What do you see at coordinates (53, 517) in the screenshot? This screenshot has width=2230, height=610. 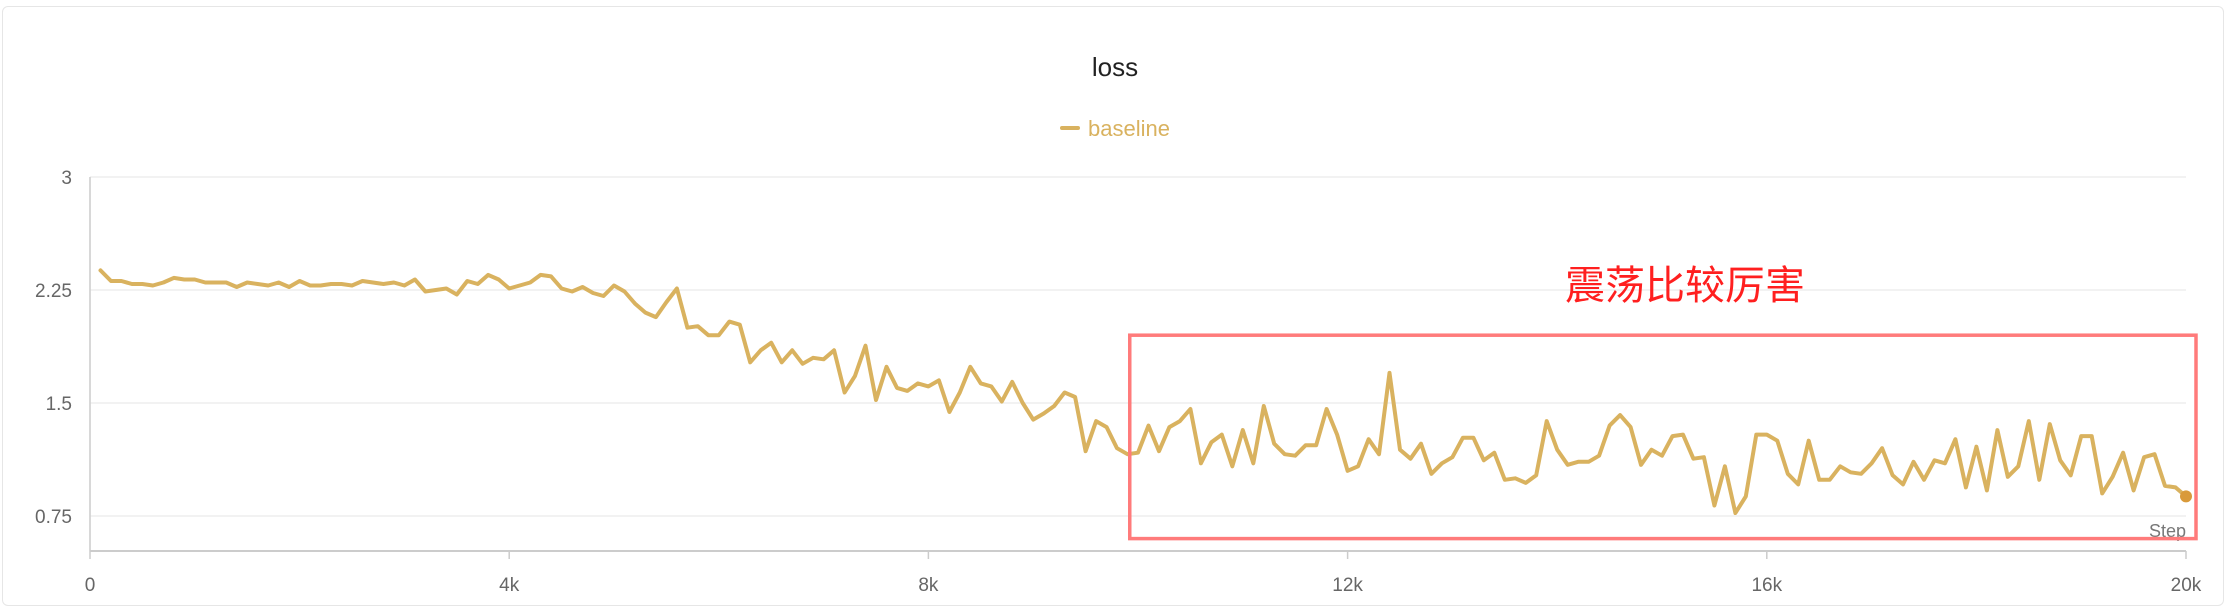 I see `y-tick-label: 0.75` at bounding box center [53, 517].